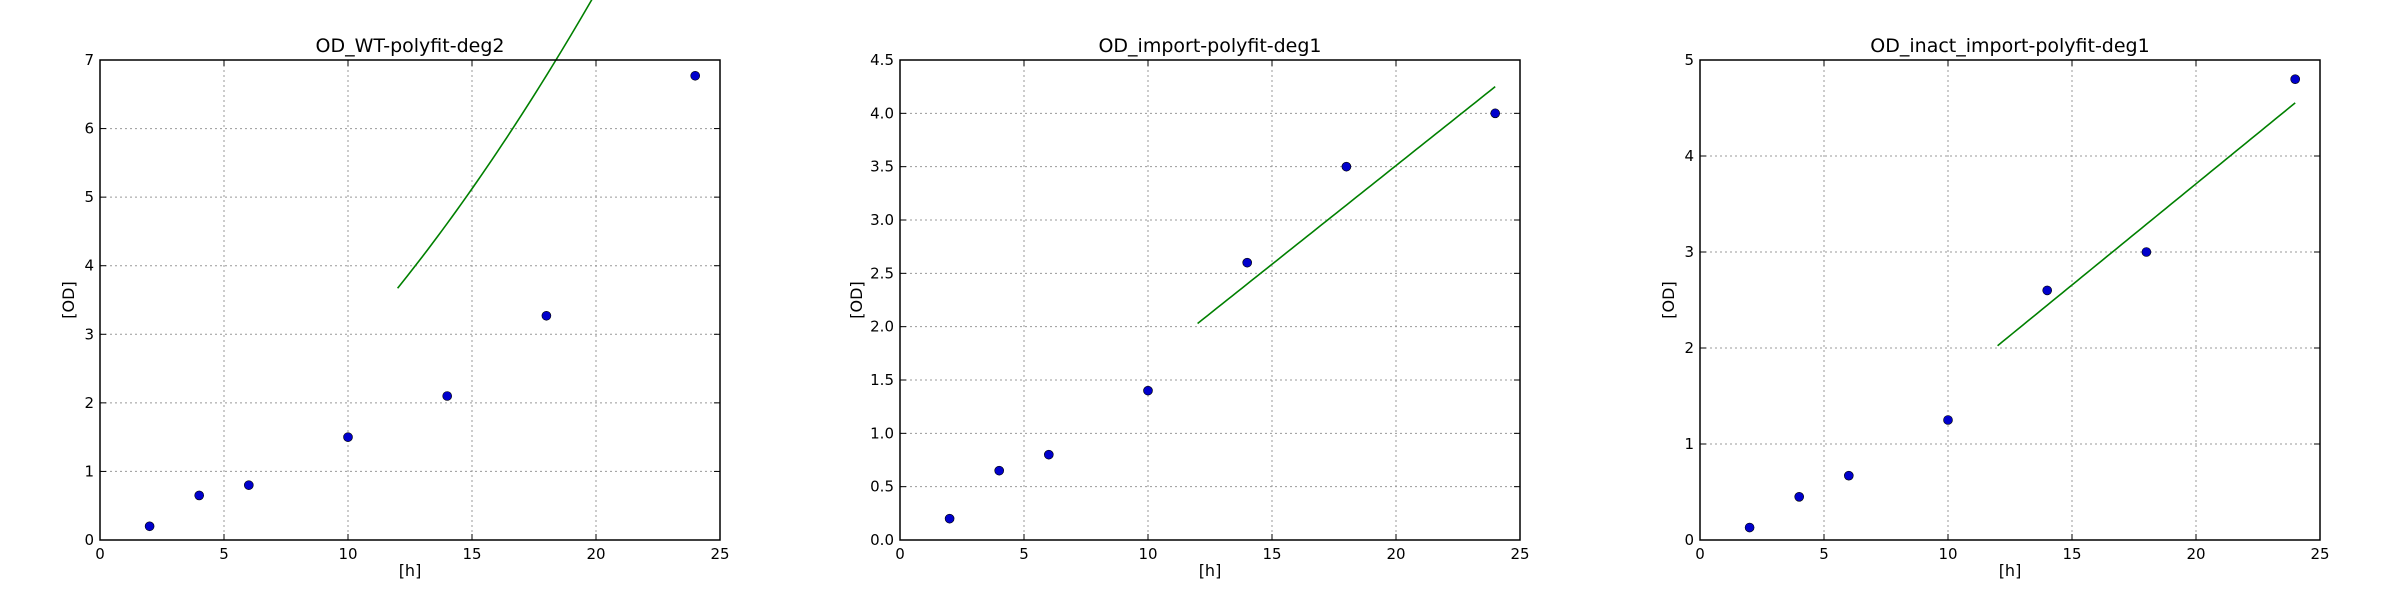 Image resolution: width=2400 pixels, height=600 pixels. I want to click on y-tick-label: 3.5, so click(882, 167).